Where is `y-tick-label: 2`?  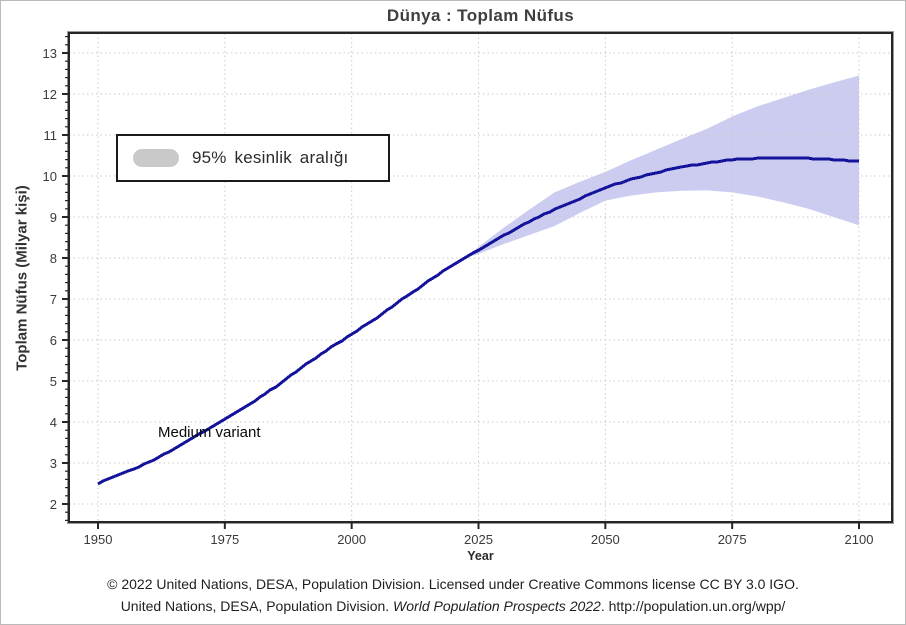 y-tick-label: 2 is located at coordinates (53, 504).